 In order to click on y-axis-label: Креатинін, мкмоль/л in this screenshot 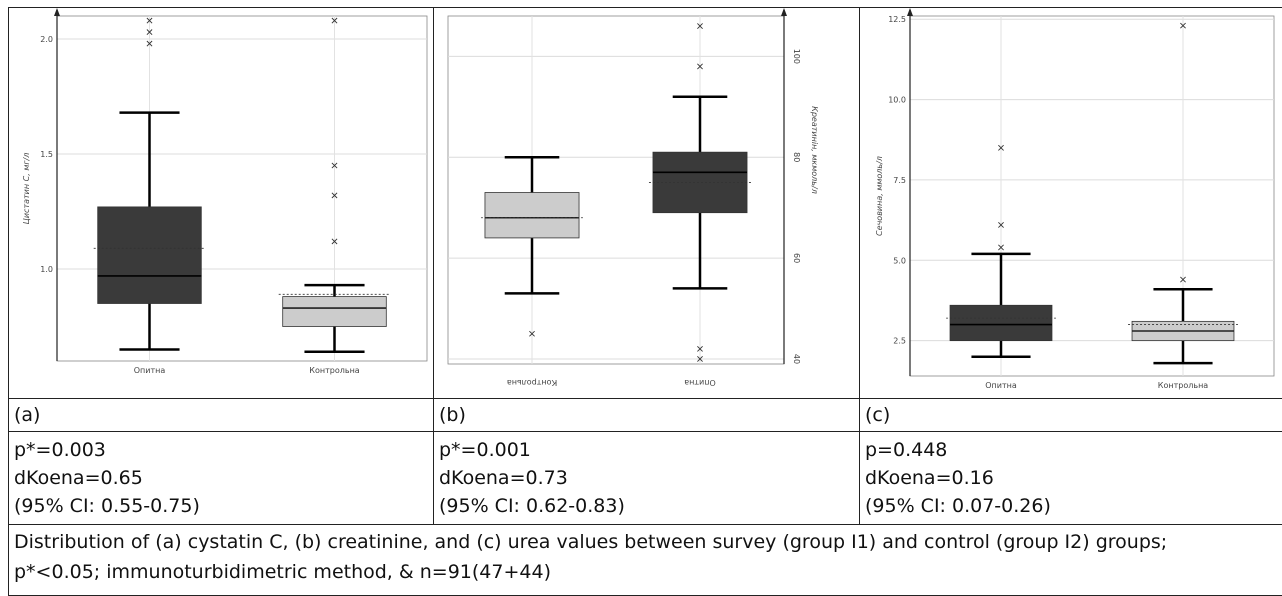, I will do `click(814, 150)`.